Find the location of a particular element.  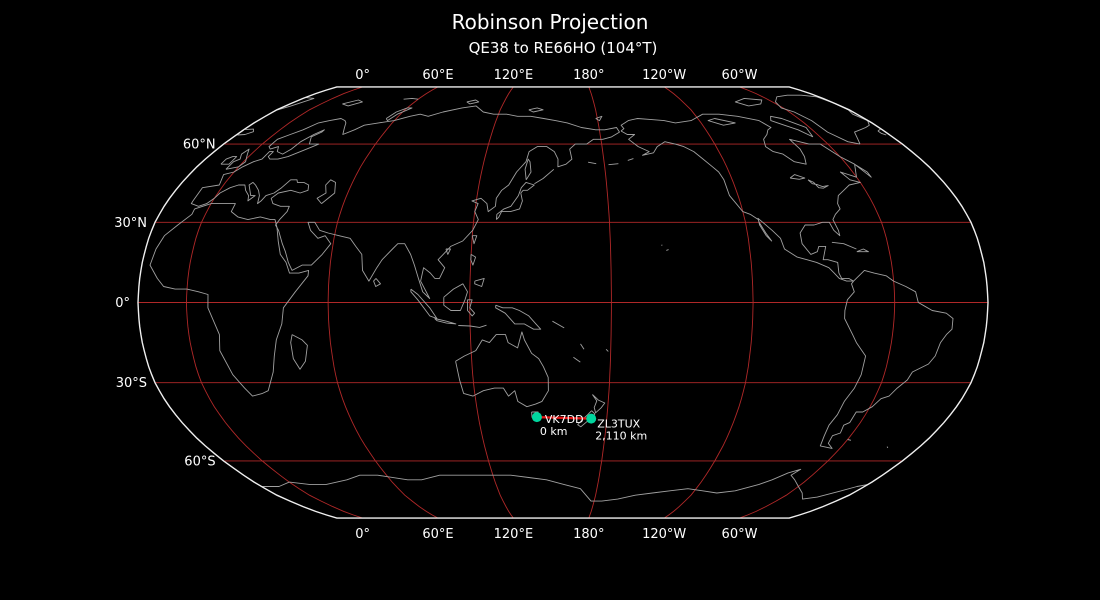

tick-label-bottom-2: 120°E is located at coordinates (514, 534).